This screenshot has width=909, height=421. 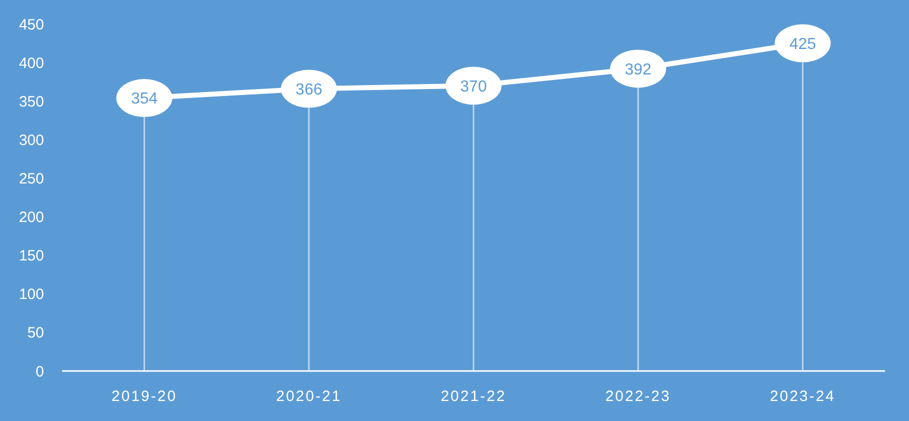 I want to click on data-label: 354, so click(x=144, y=99).